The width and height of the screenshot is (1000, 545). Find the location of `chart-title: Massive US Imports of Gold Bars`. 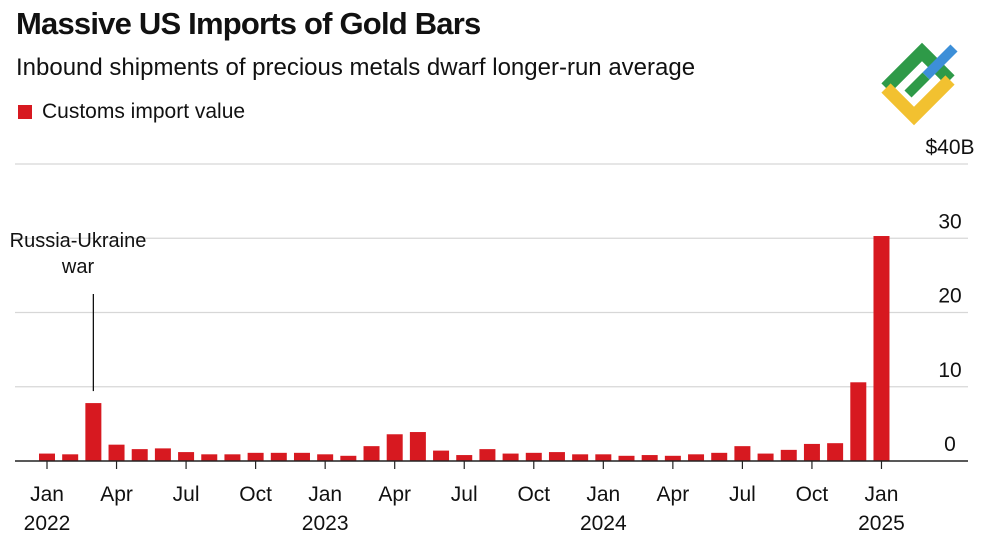

chart-title: Massive US Imports of Gold Bars is located at coordinates (248, 23).